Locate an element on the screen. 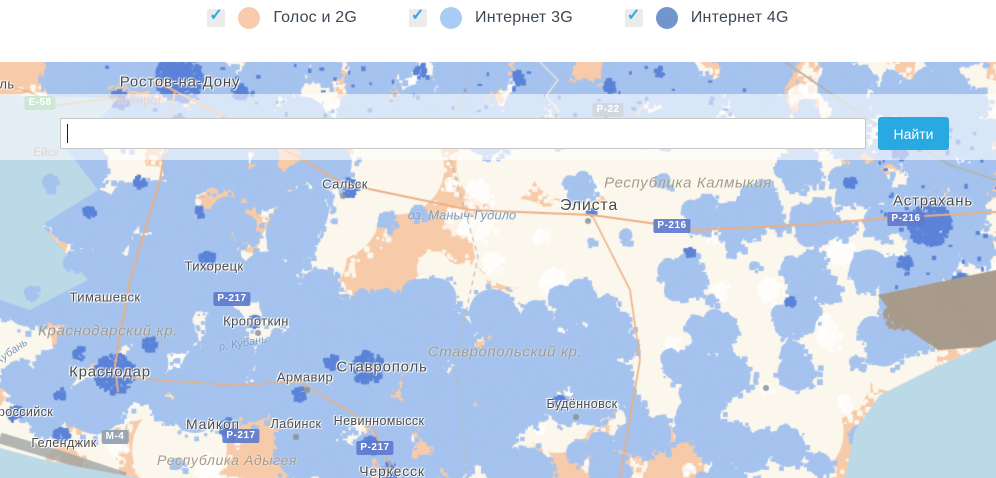 The width and height of the screenshot is (996, 478). coverage-3g-swatch is located at coordinates (451, 18).